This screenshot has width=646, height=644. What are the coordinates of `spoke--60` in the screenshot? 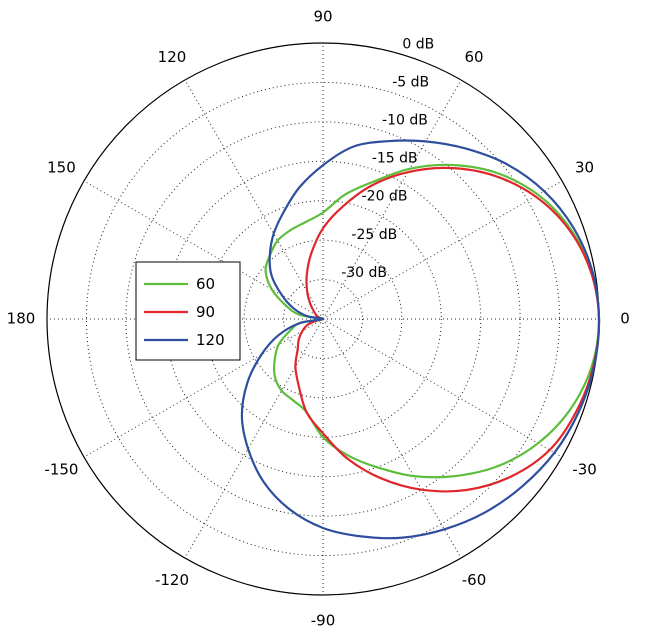 It's located at (392, 438).